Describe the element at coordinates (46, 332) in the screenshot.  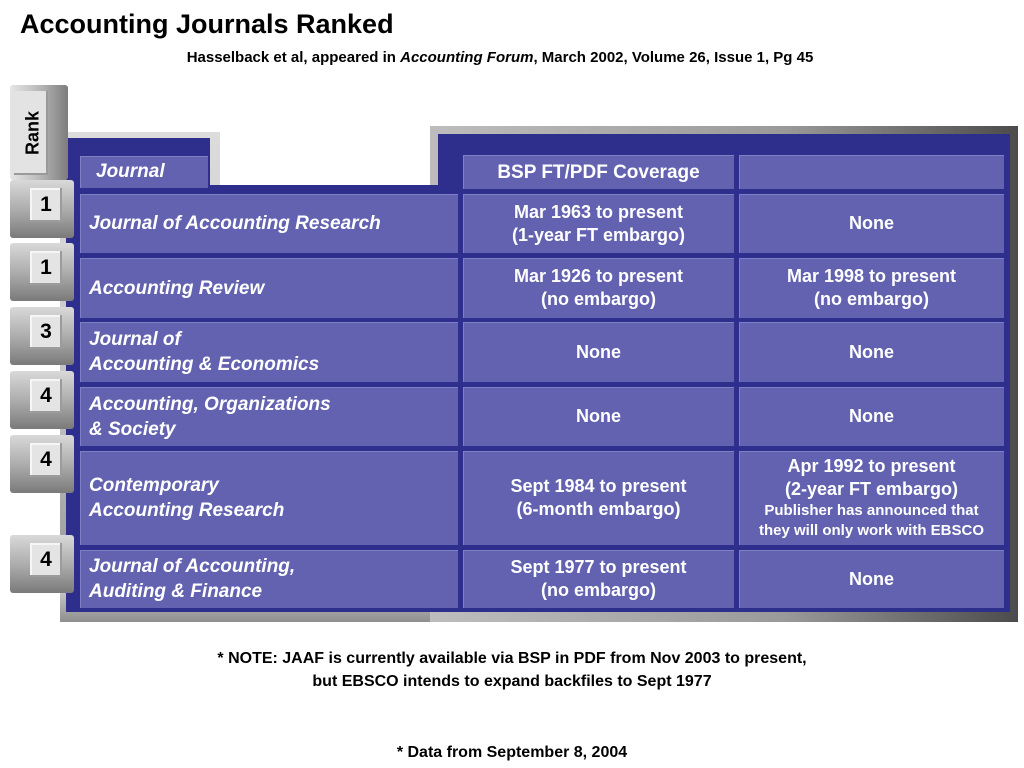
I see `rank-value: 3` at that location.